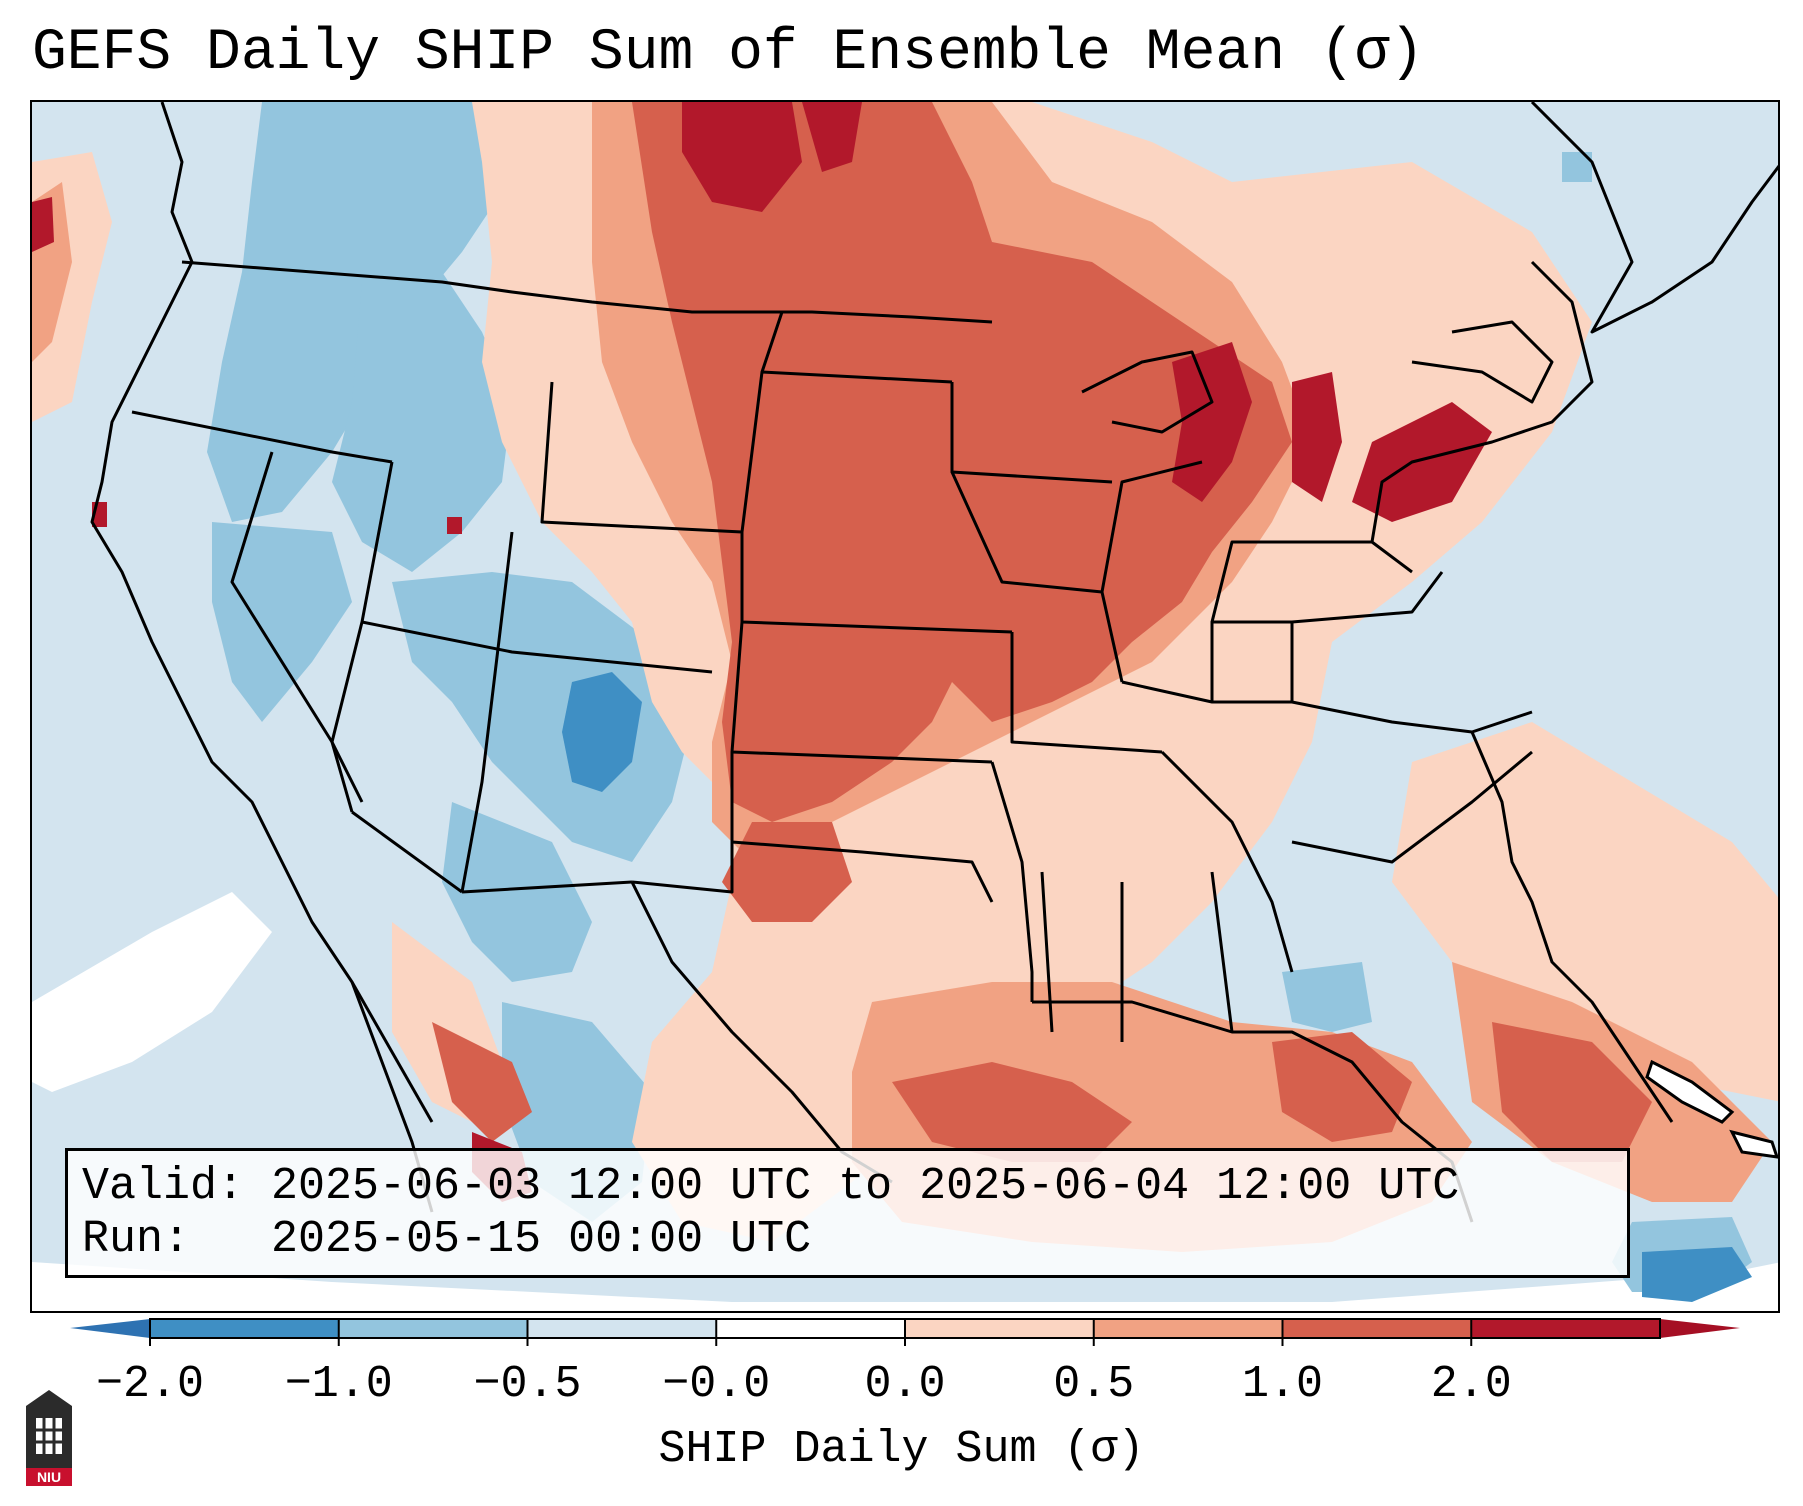 This screenshot has width=1803, height=1506. I want to click on colorbar-tick-label: 0.0, so click(905, 1384).